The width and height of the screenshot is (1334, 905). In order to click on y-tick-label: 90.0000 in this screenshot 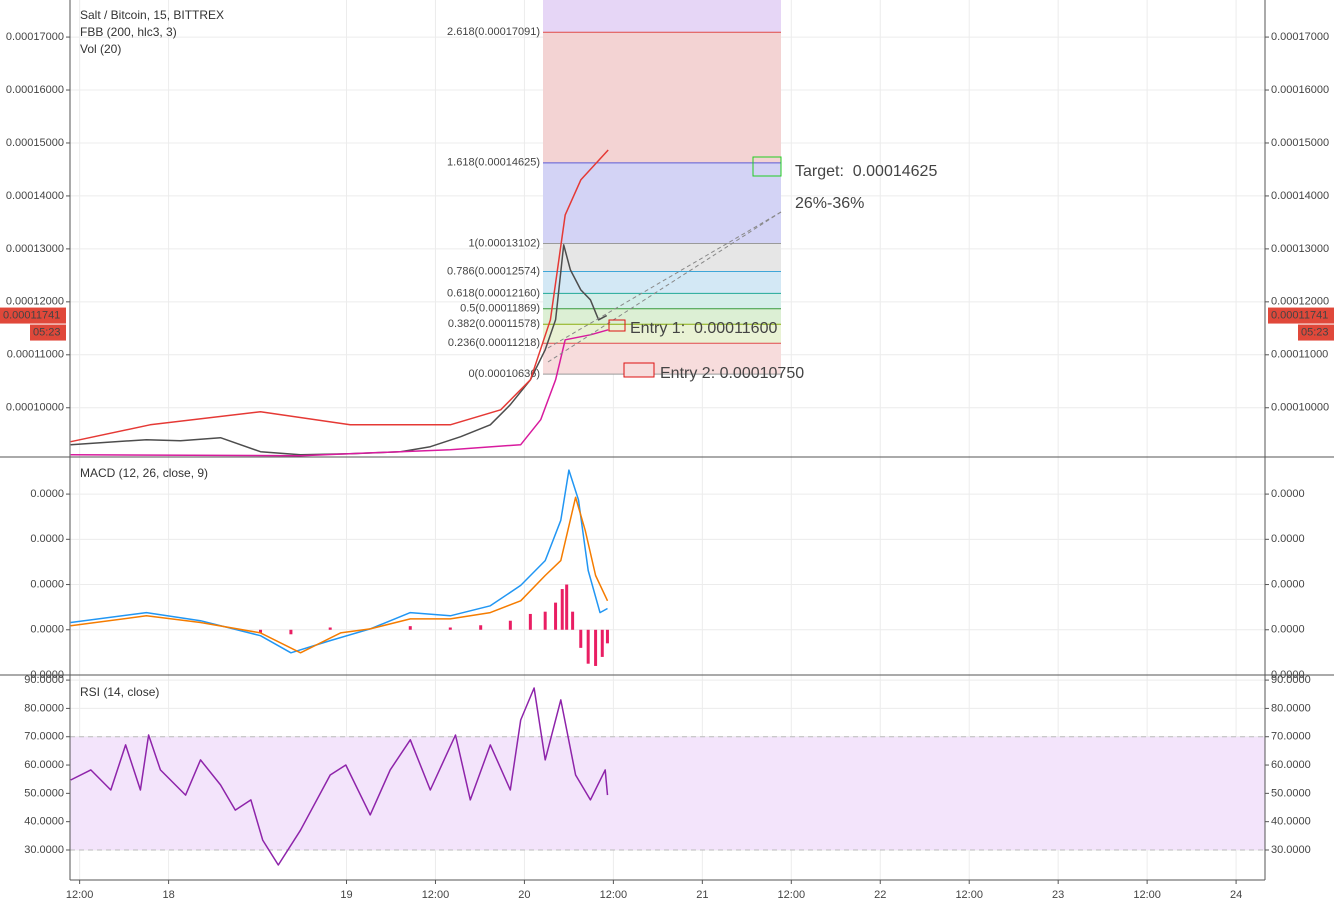, I will do `click(44, 680)`.